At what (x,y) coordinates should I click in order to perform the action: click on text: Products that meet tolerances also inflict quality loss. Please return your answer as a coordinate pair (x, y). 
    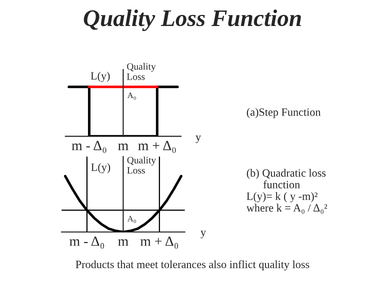
    Looking at the image, I should click on (193, 265).